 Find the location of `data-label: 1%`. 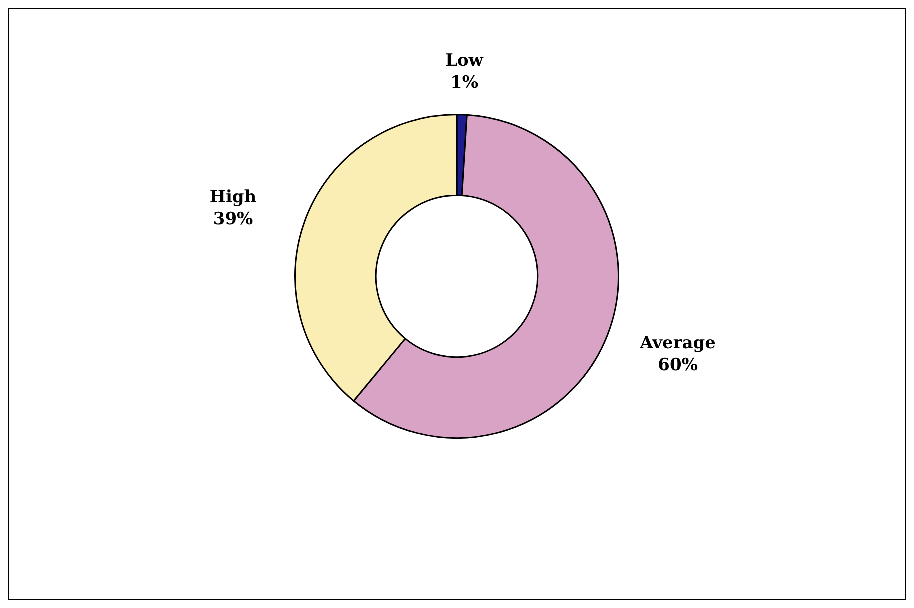

data-label: 1% is located at coordinates (464, 82).